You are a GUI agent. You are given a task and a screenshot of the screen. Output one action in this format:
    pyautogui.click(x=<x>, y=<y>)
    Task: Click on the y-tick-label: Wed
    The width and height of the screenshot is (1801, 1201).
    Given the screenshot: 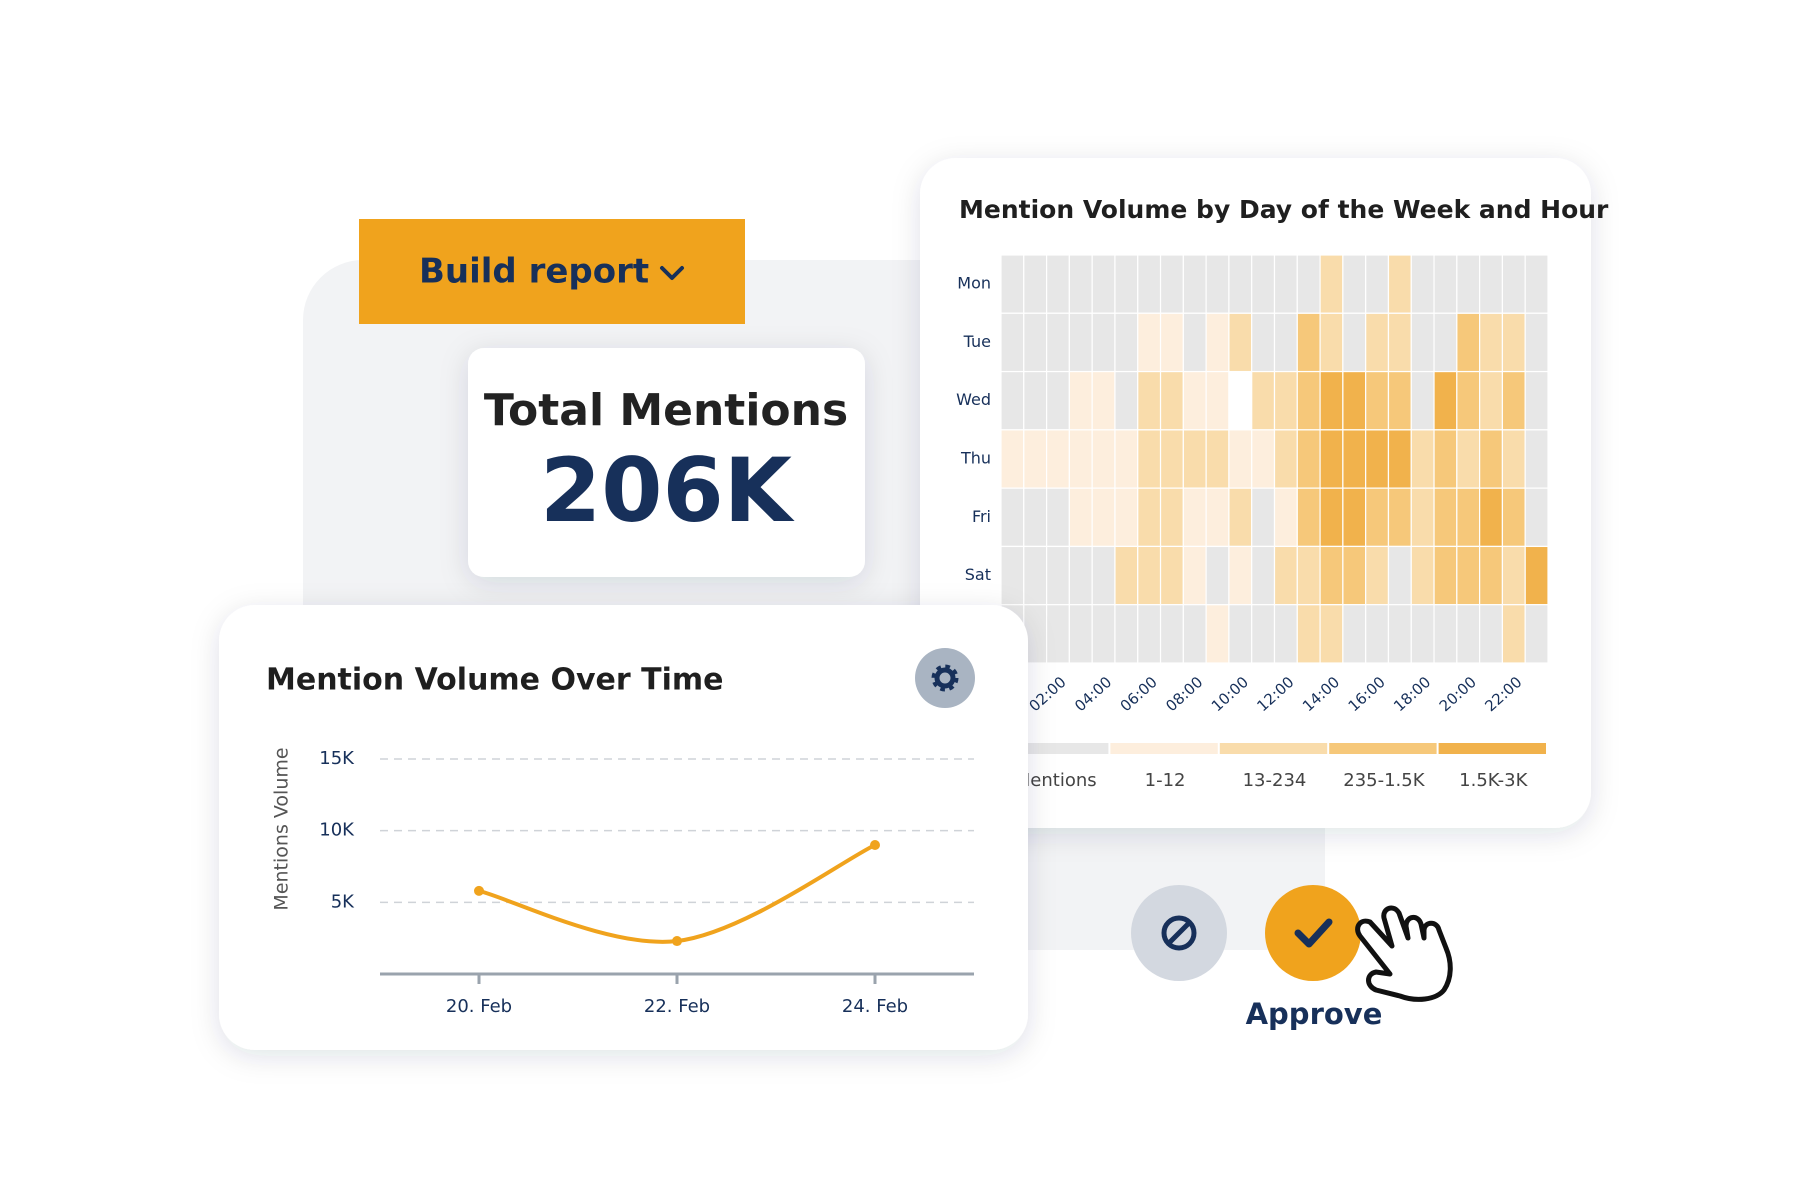 What is the action you would take?
    pyautogui.click(x=973, y=399)
    